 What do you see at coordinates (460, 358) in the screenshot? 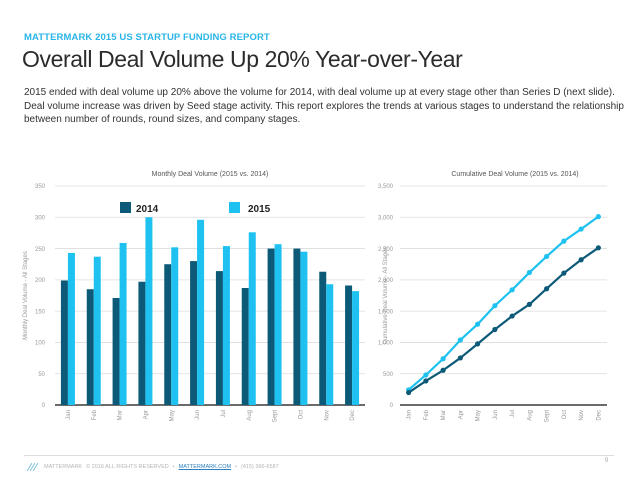
I see `point-2014-apr` at bounding box center [460, 358].